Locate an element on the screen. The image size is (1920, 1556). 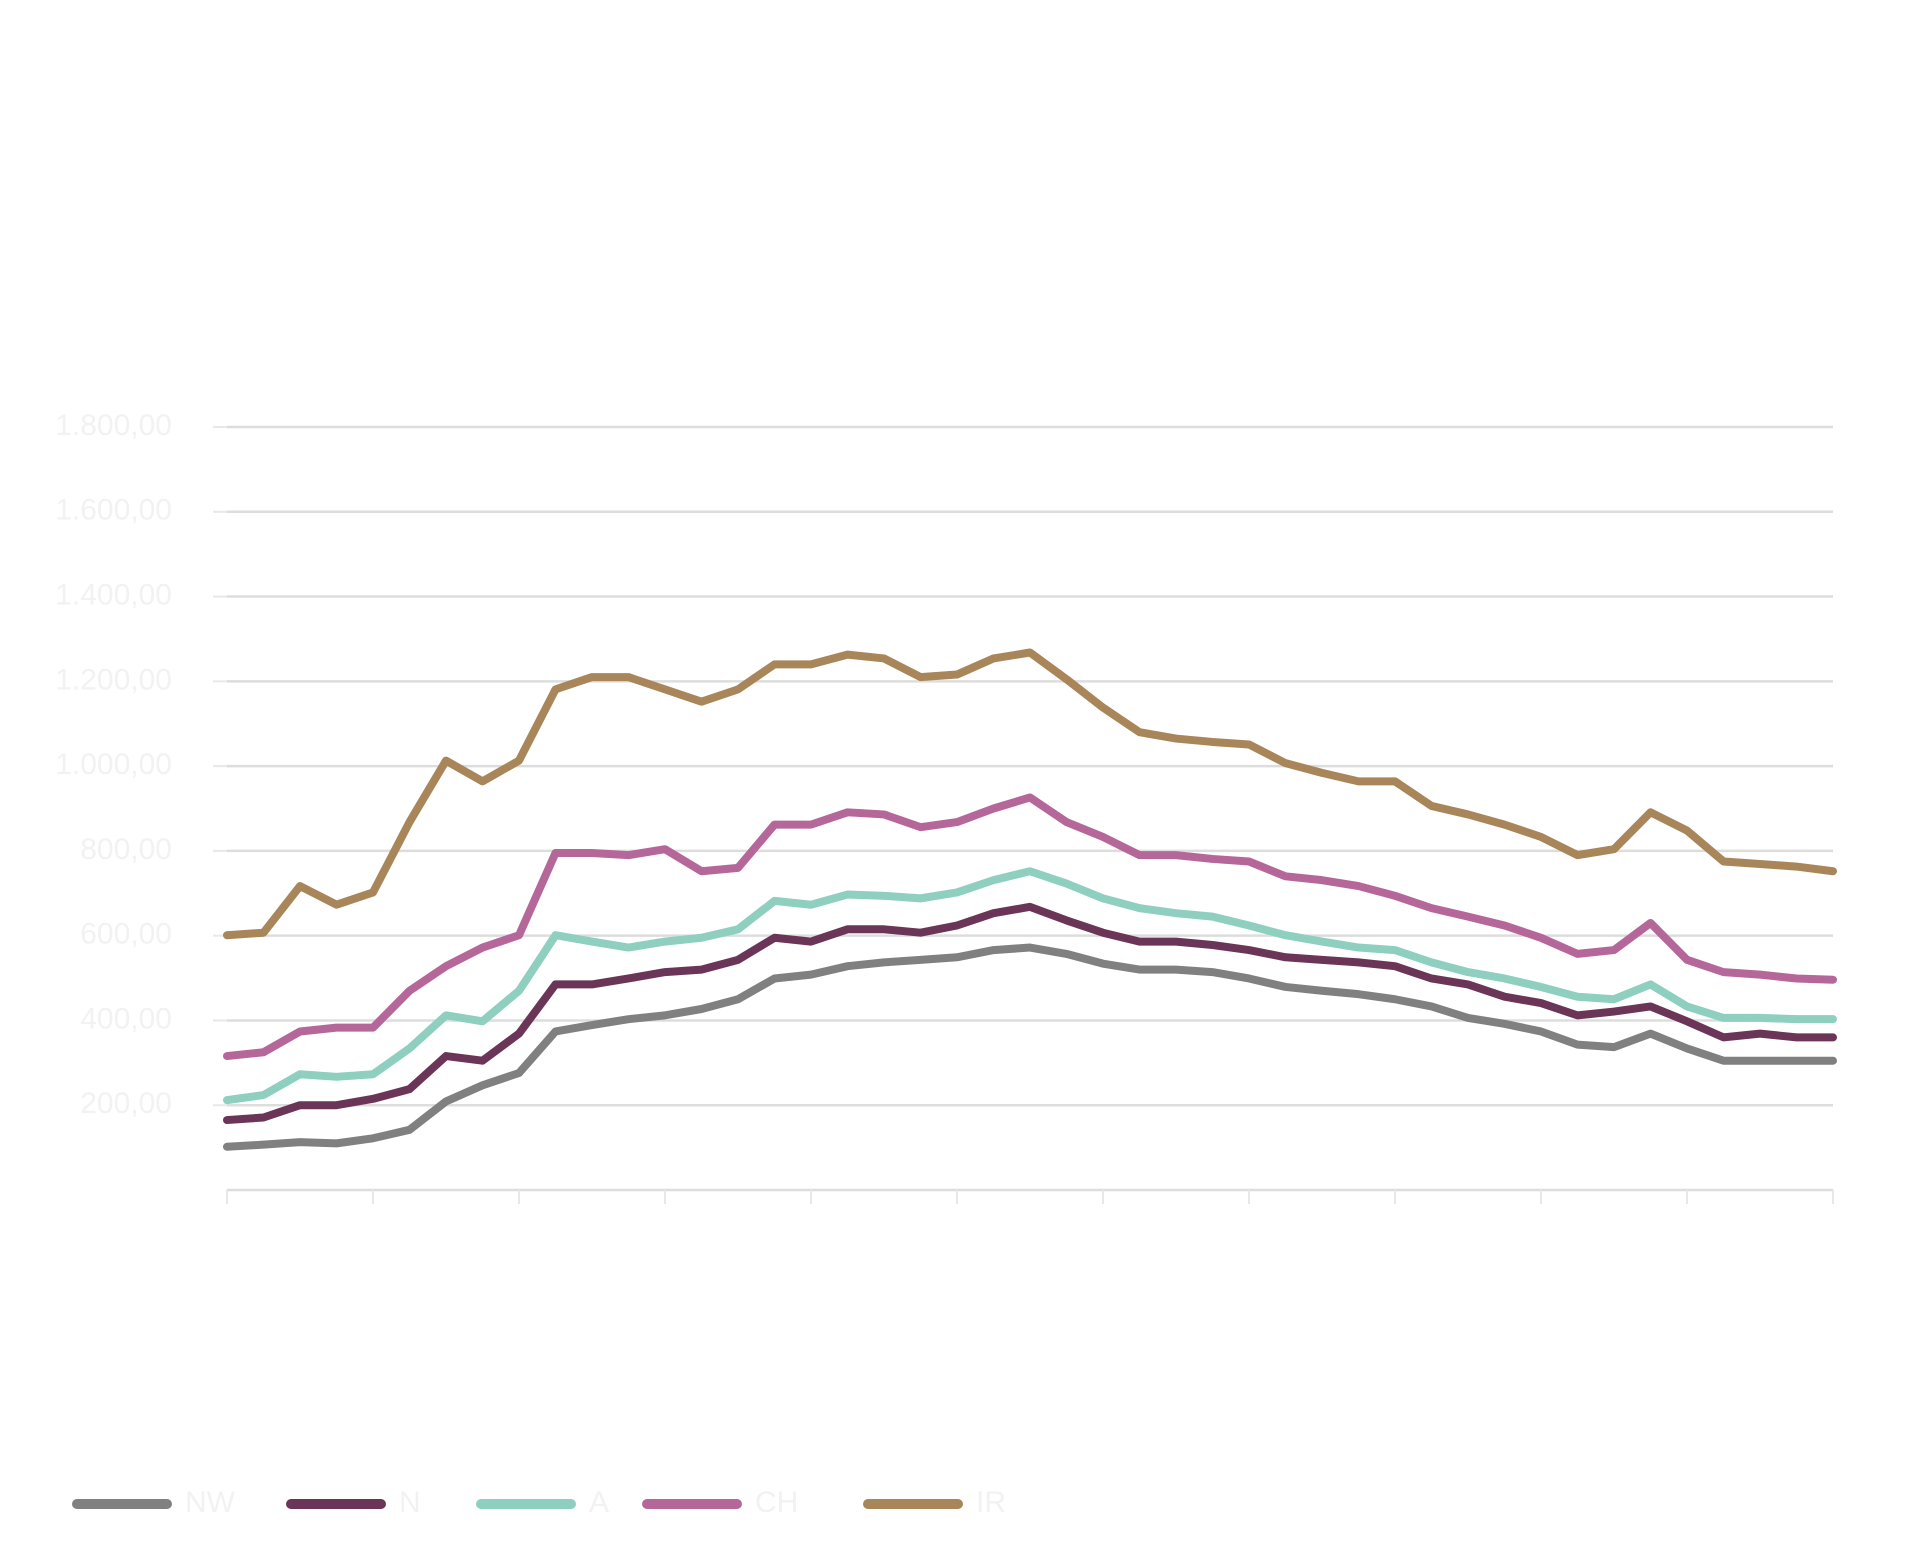
legend-label: NW is located at coordinates (210, 1502).